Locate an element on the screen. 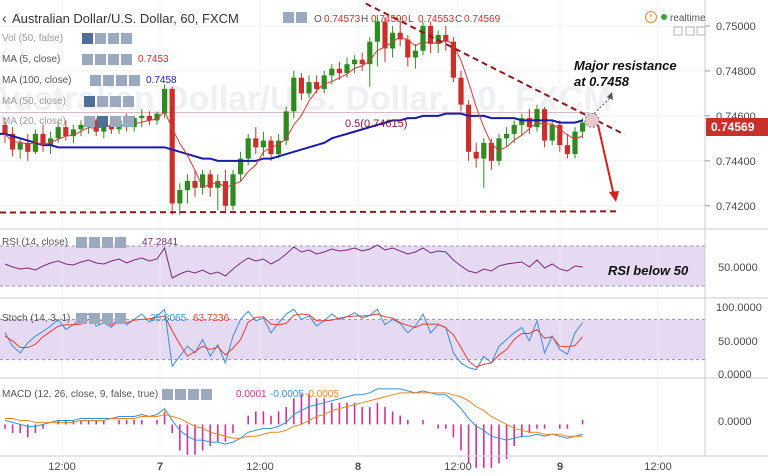  pane-up-icon is located at coordinates (678, 31).